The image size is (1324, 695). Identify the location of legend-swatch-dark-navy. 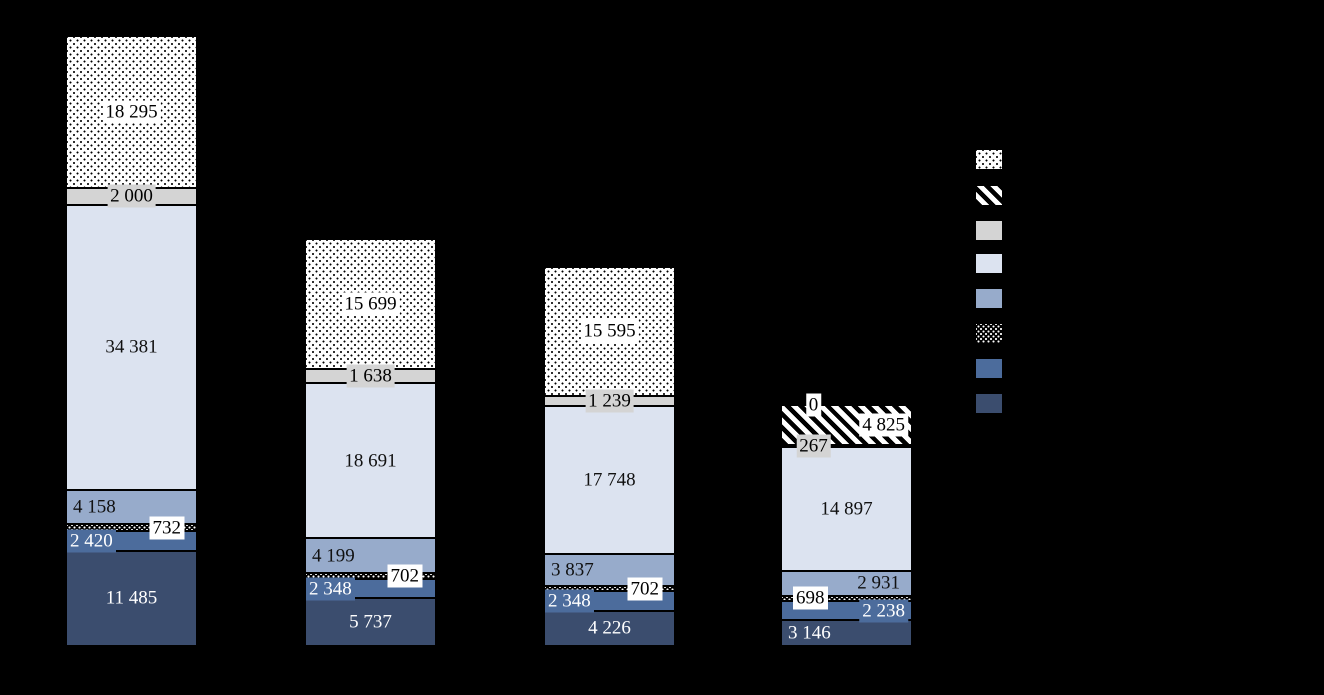
(989, 403).